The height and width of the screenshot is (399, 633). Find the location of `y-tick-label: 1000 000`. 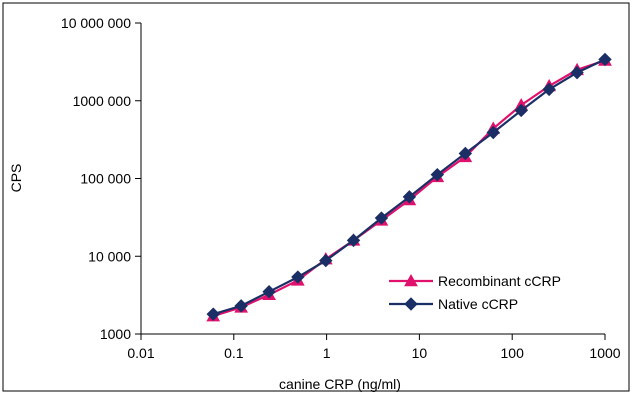

y-tick-label: 1000 000 is located at coordinates (102, 101).